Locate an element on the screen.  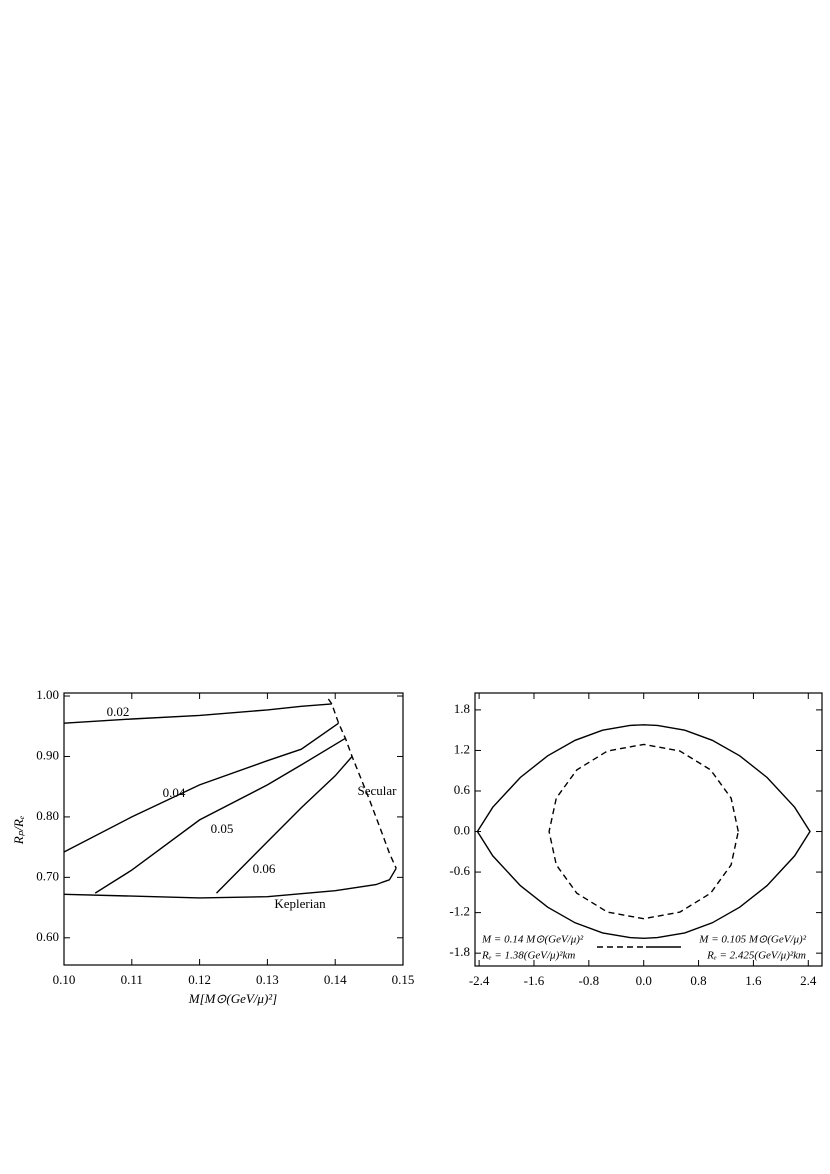
x-tick-label: -1.6 is located at coordinates (534, 980).